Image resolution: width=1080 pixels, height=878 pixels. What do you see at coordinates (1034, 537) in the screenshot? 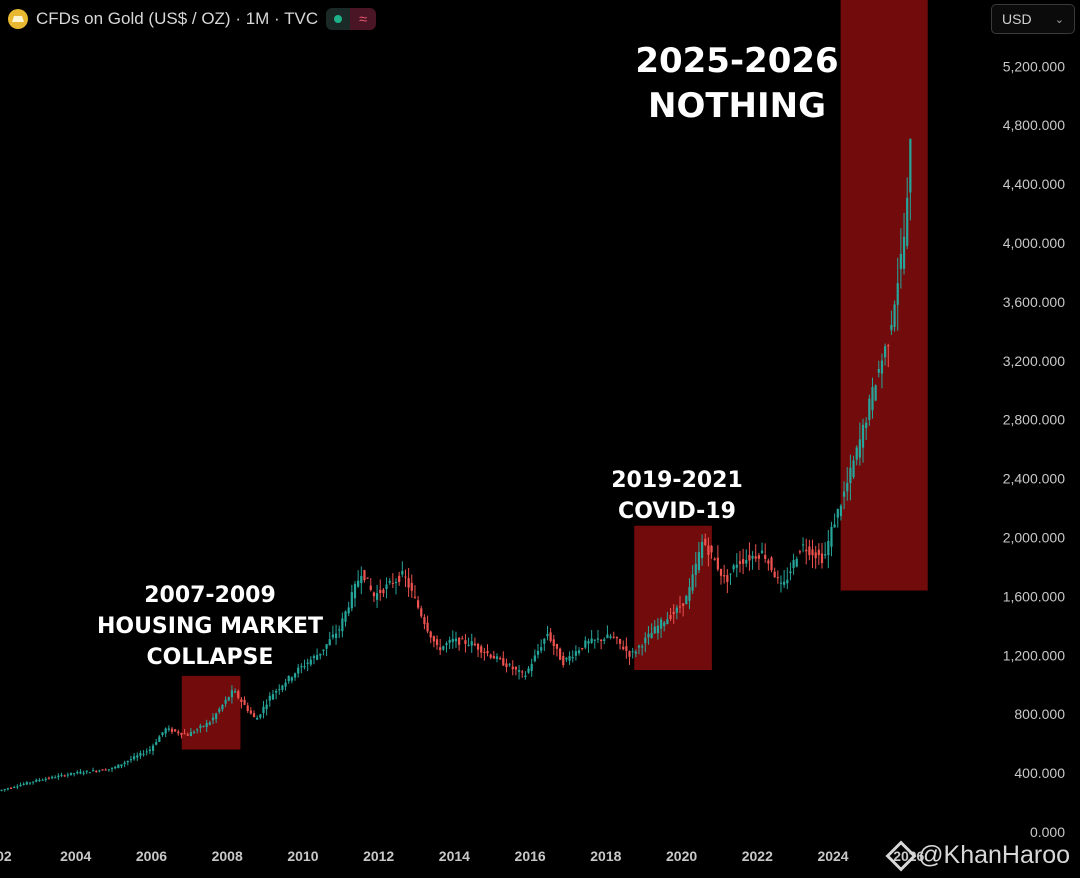
I see `y-tick-label: 2,000.000` at bounding box center [1034, 537].